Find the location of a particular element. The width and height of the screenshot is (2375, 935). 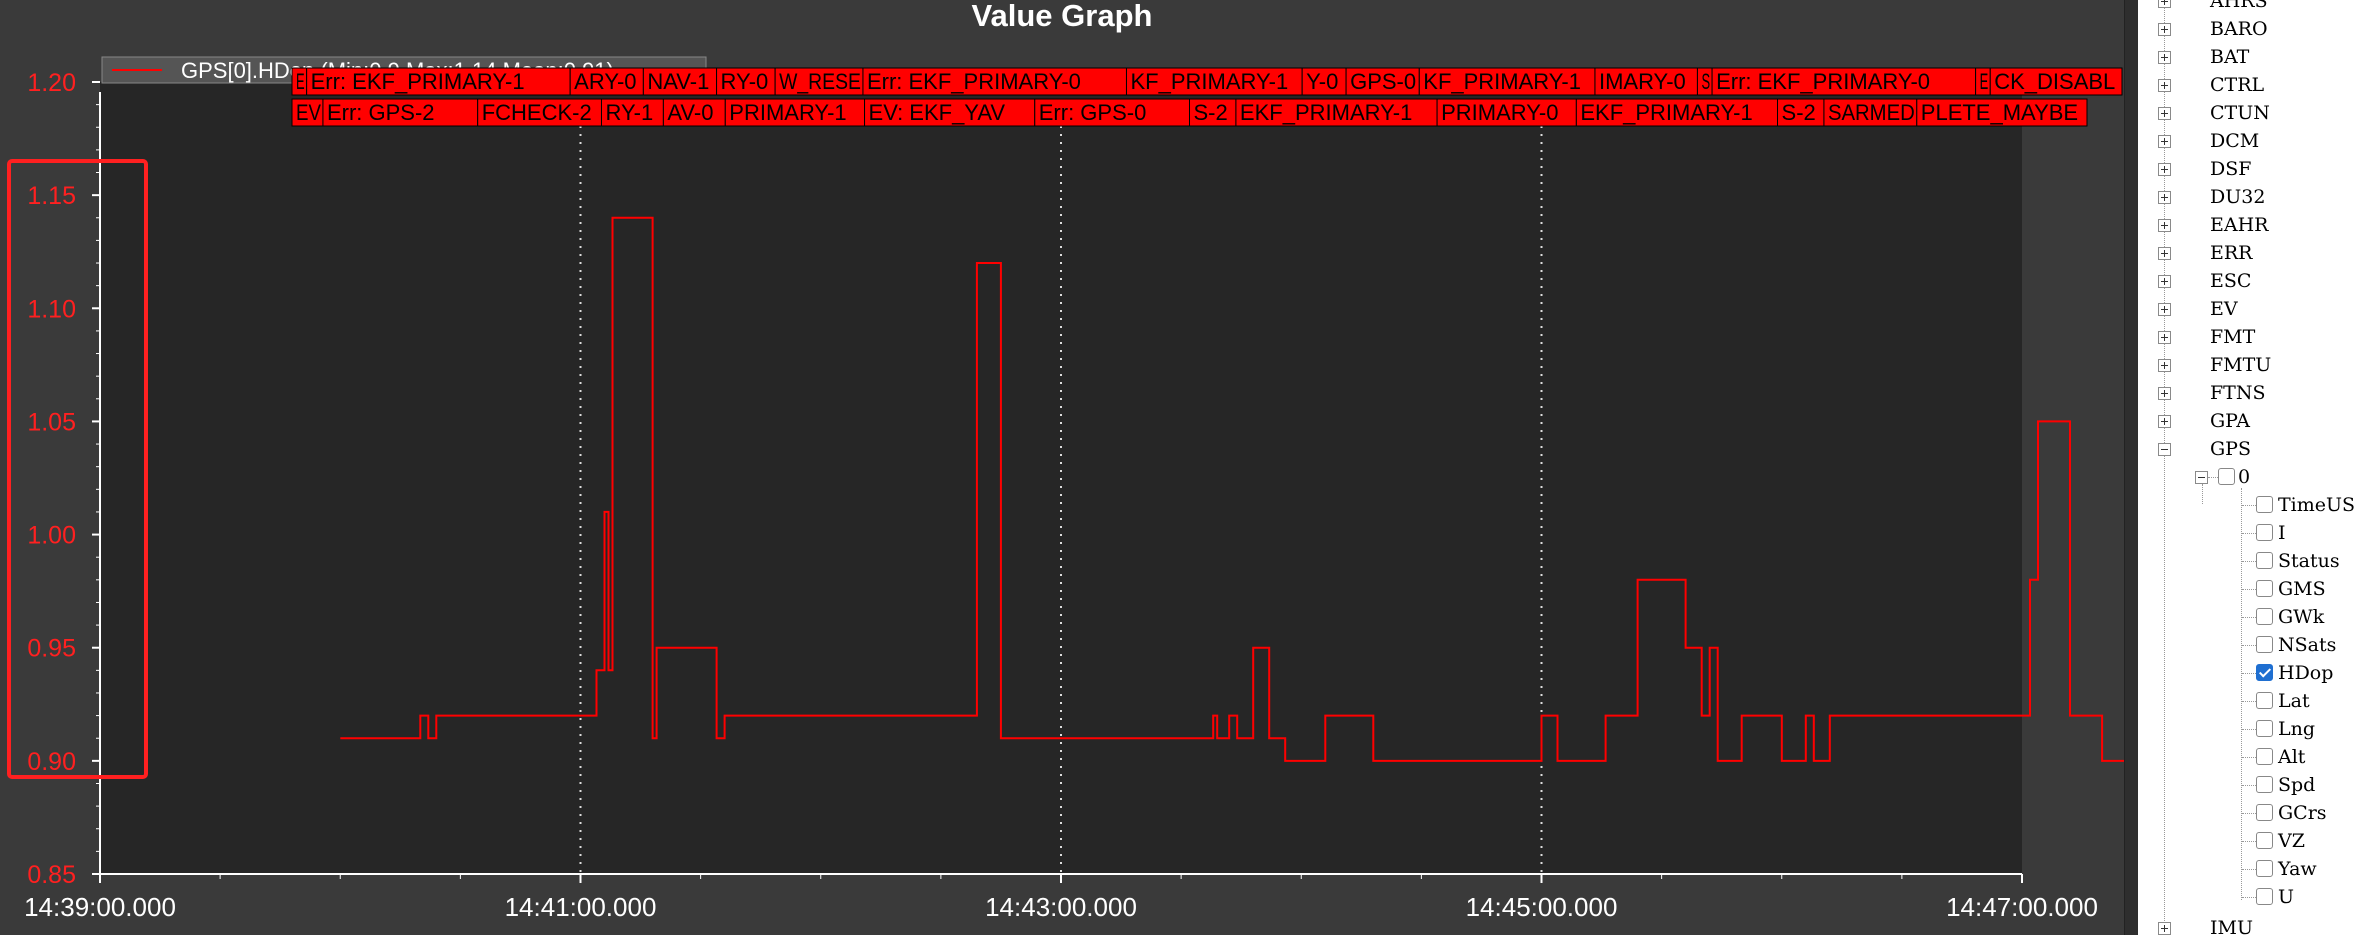

y-tick-label: 1.20 is located at coordinates (51, 83).